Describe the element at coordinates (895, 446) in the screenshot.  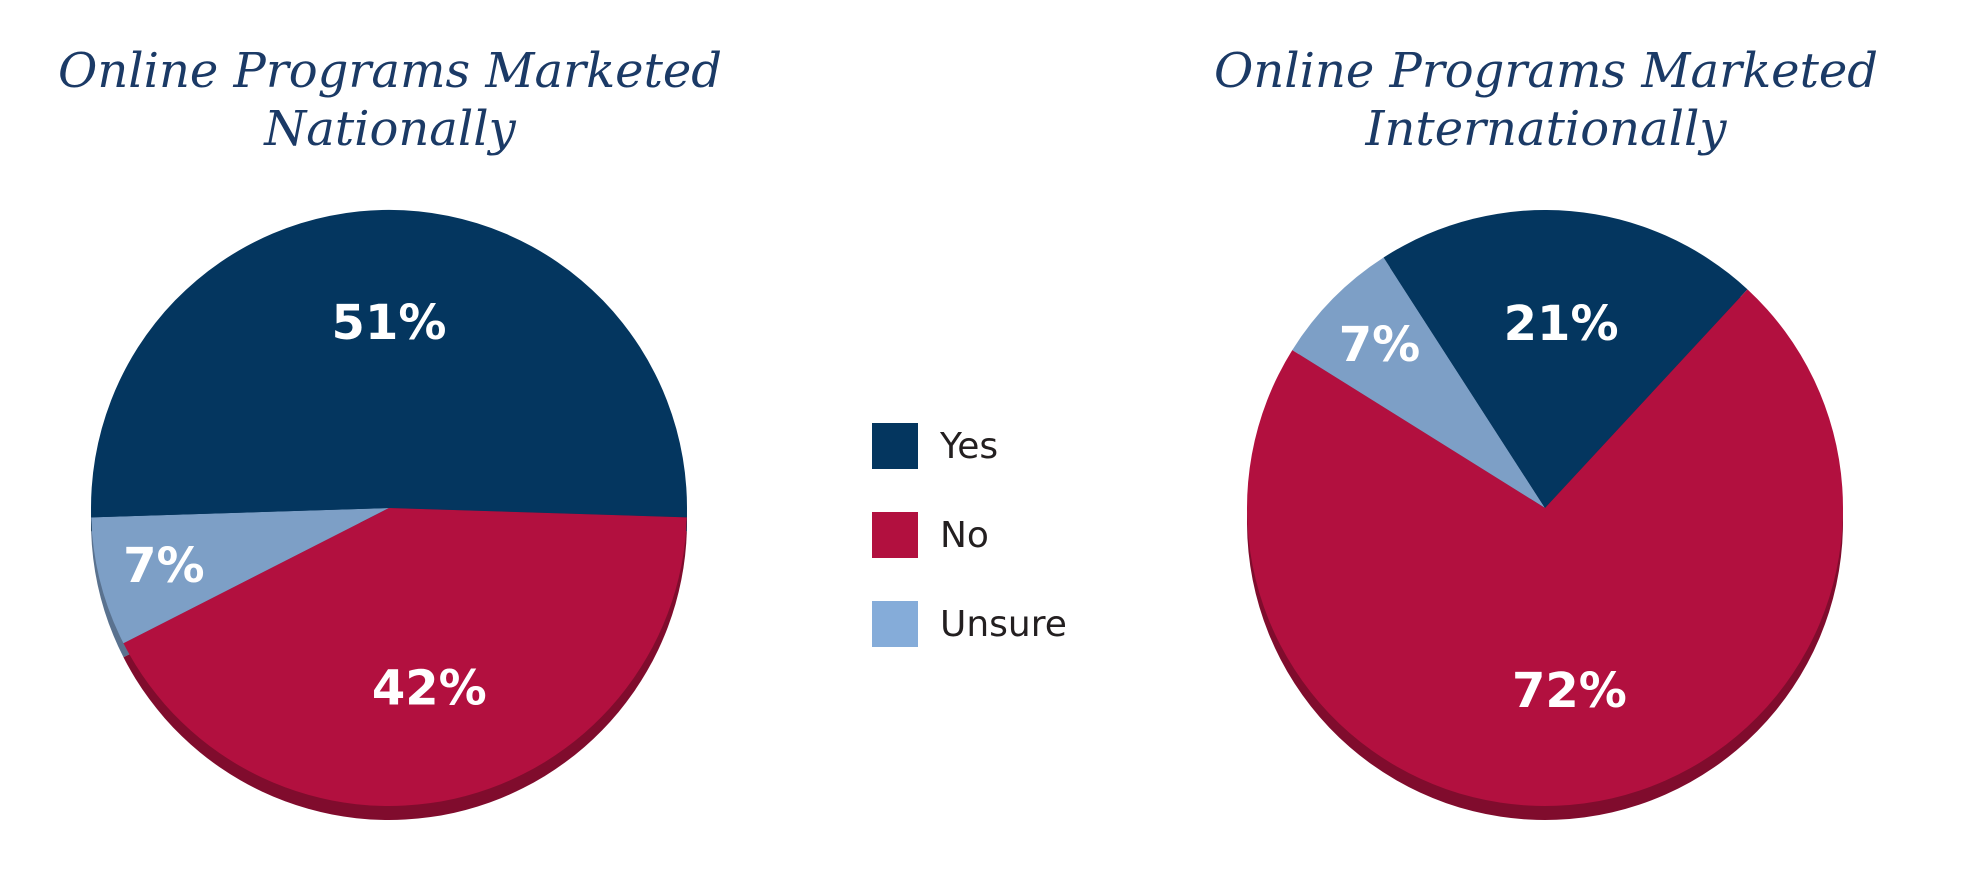
I see `legend-swatch-yes` at that location.